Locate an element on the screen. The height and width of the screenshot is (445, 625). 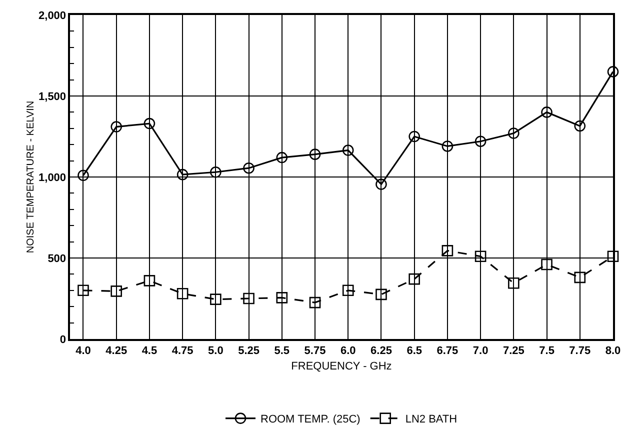
x-tick-label: 5.0 is located at coordinates (216, 350).